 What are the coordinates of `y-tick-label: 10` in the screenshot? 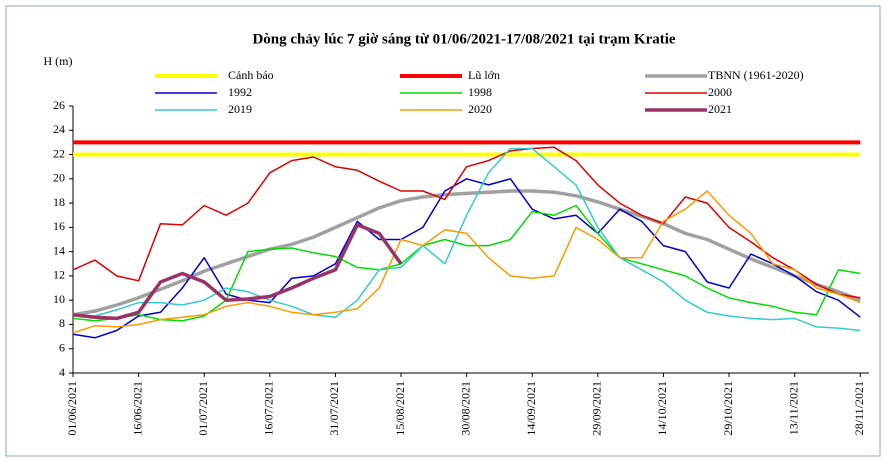 It's located at (59, 299).